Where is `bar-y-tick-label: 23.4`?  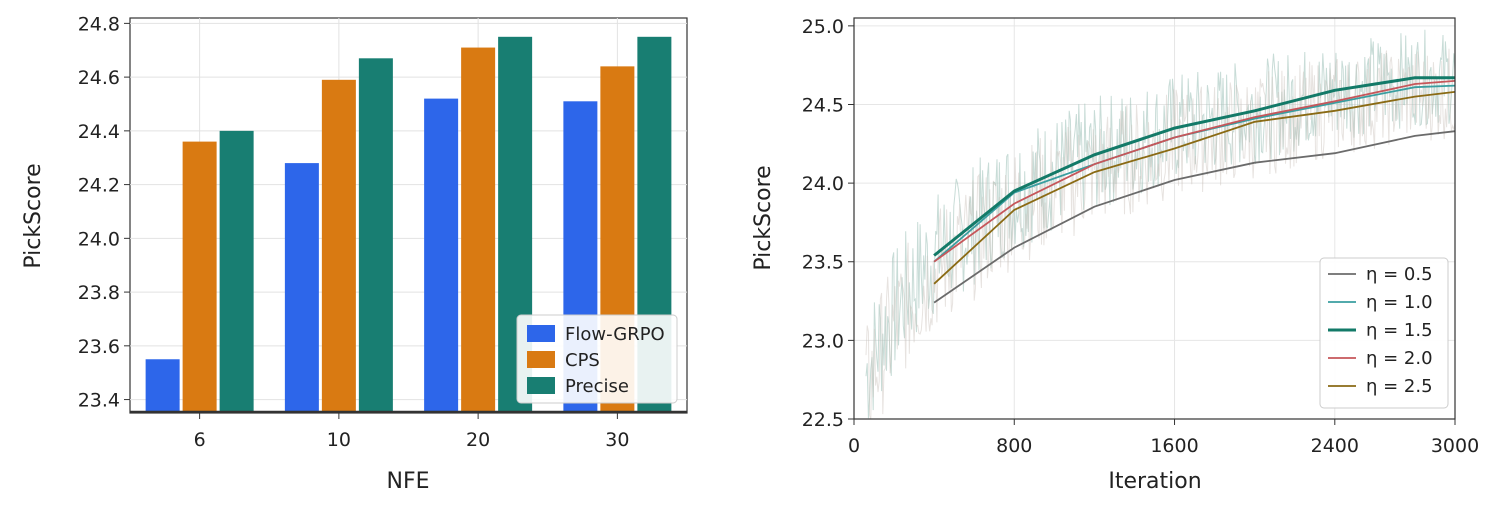 bar-y-tick-label: 23.4 is located at coordinates (99, 401).